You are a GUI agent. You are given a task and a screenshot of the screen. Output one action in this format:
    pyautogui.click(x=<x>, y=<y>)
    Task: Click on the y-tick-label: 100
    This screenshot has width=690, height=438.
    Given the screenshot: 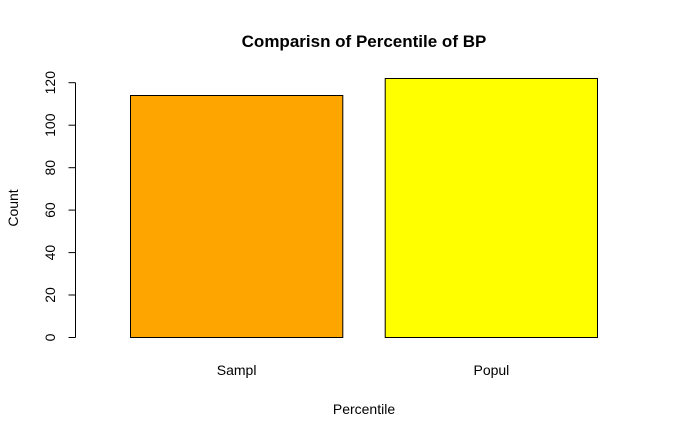 What is the action you would take?
    pyautogui.click(x=50, y=125)
    